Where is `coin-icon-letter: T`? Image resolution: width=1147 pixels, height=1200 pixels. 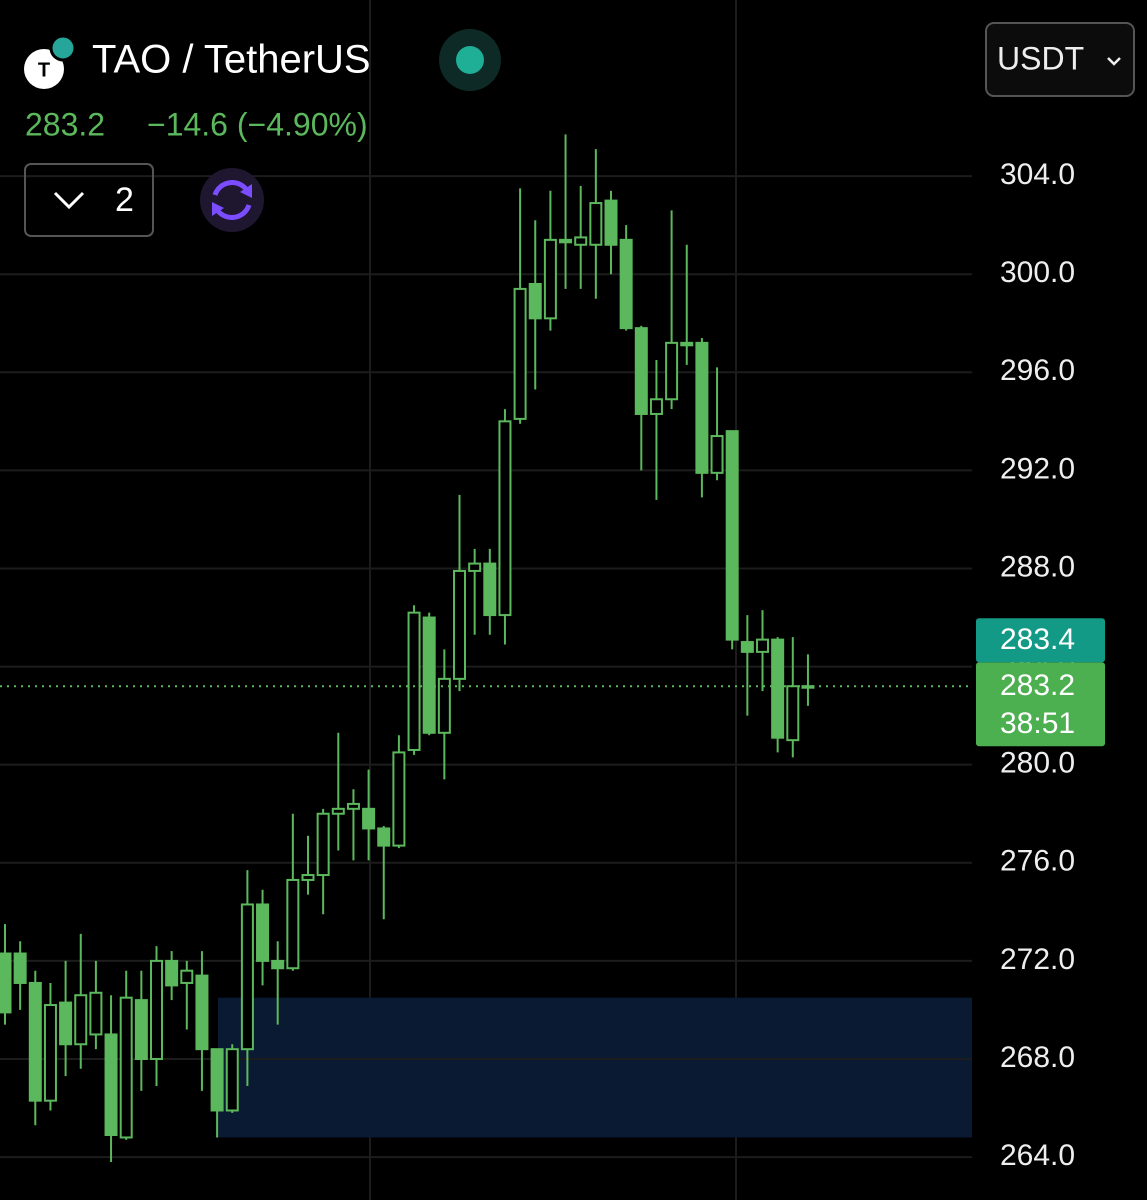
coin-icon-letter: T is located at coordinates (44, 70).